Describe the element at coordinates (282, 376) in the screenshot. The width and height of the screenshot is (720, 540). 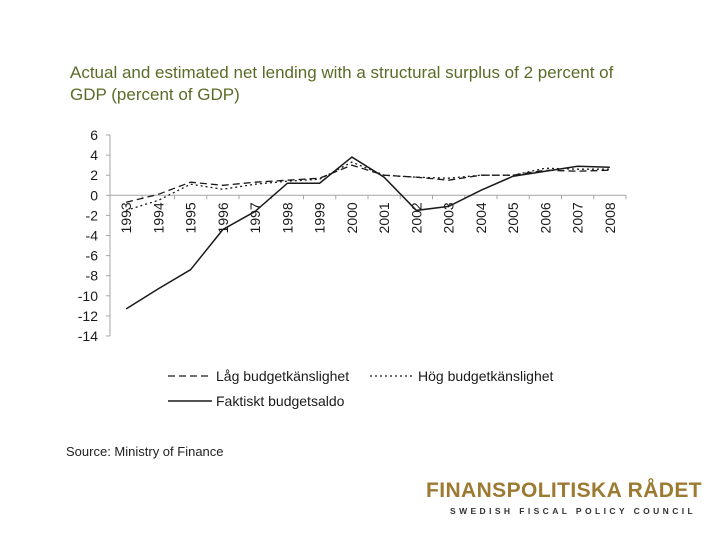
I see `legend-label-1: Låg budgetkänslighet` at that location.